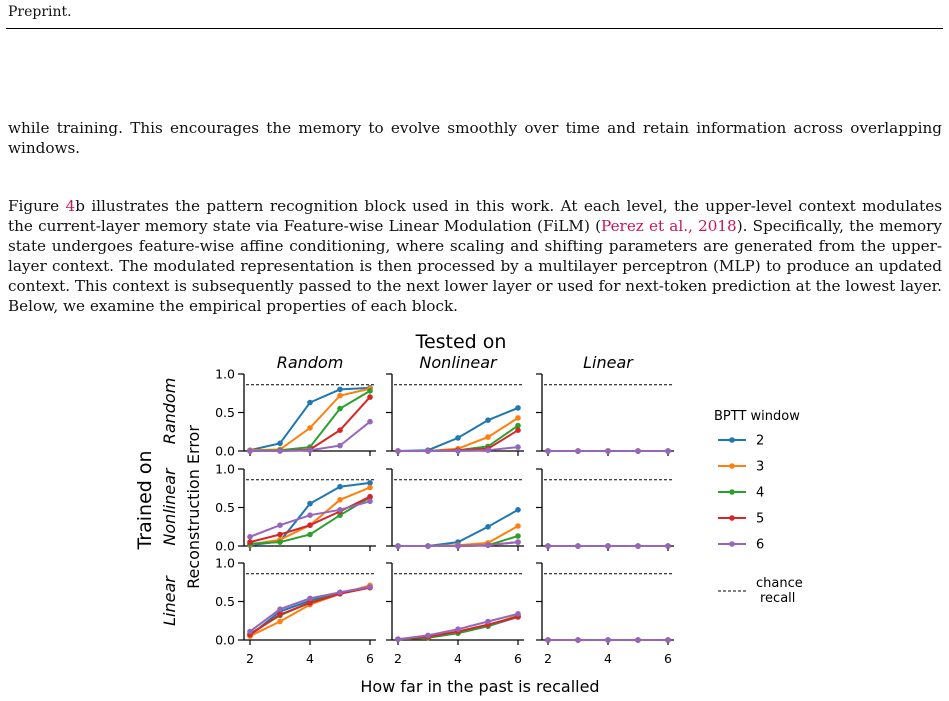  What do you see at coordinates (169, 600) in the screenshot?
I see `row-title-linear: Linear` at bounding box center [169, 600].